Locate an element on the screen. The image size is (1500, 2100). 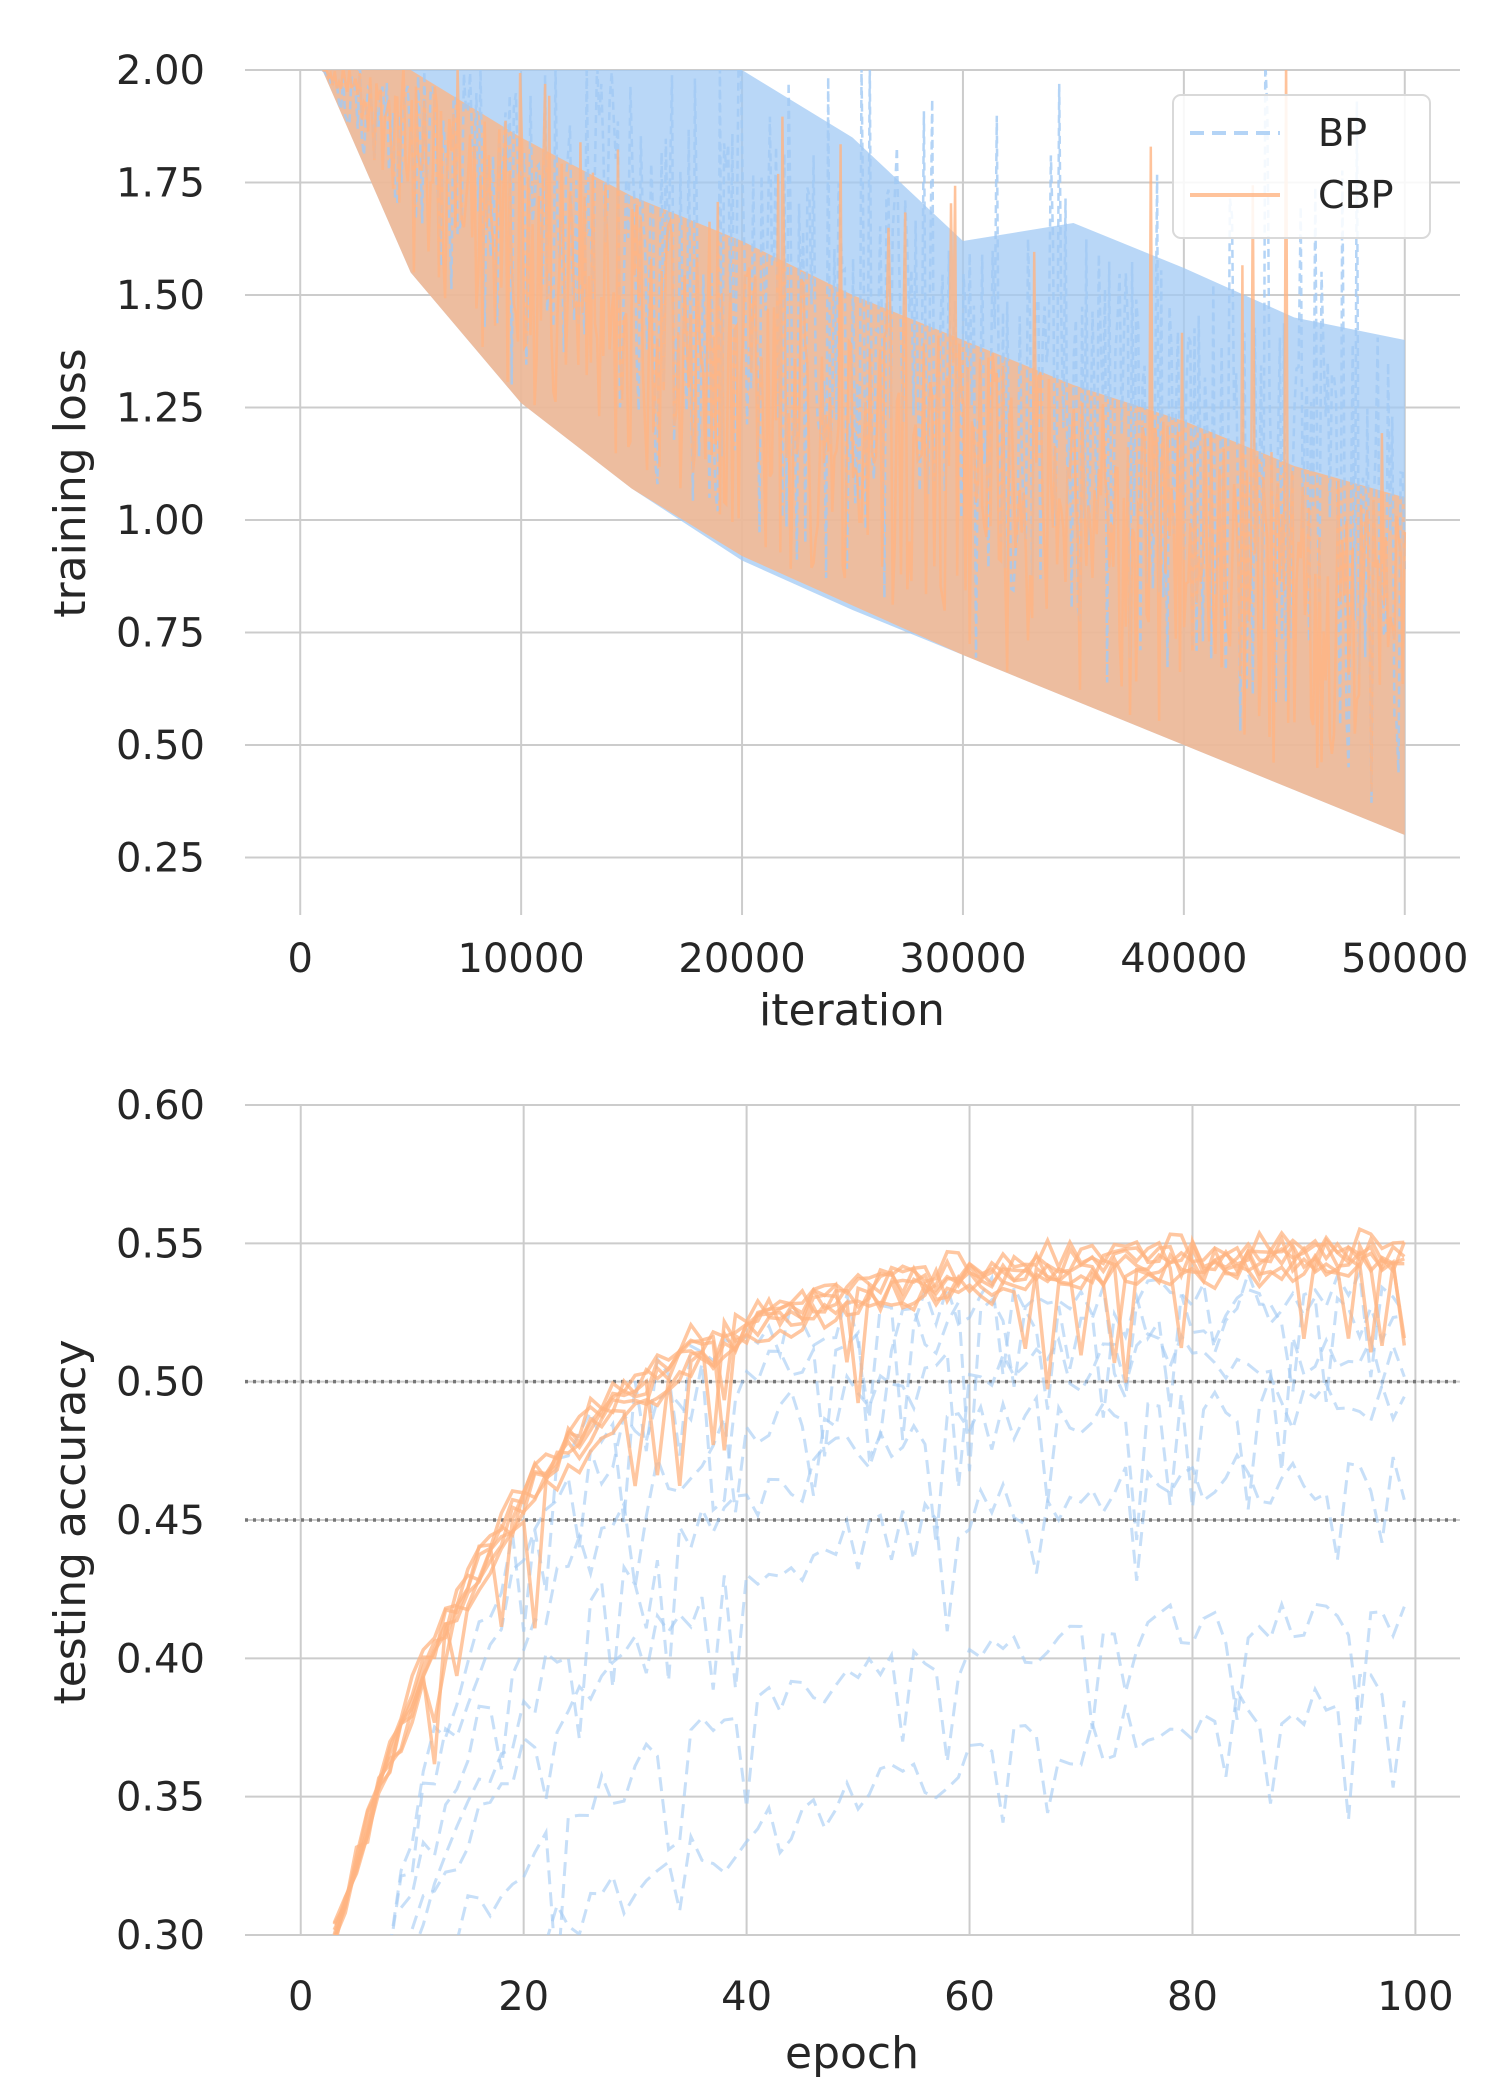
loss-x-tick-label: 0 is located at coordinates (300, 959).